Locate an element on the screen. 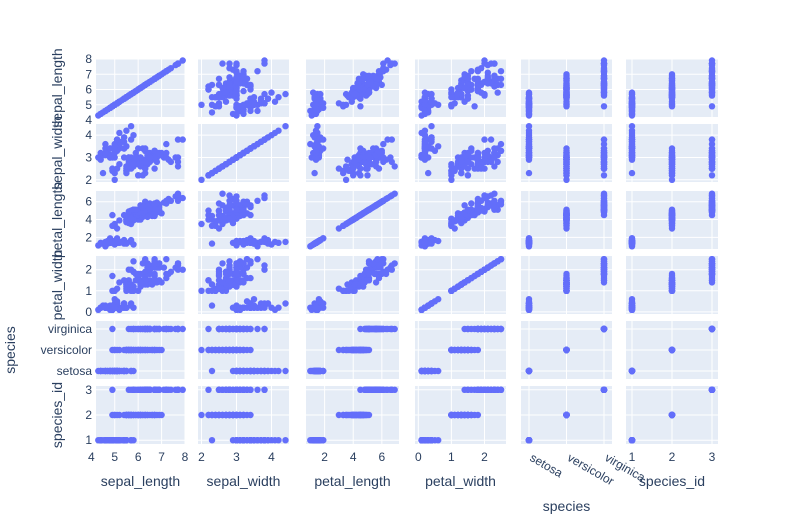  cell-sepal_length-vs-petal_width is located at coordinates (460, 88).